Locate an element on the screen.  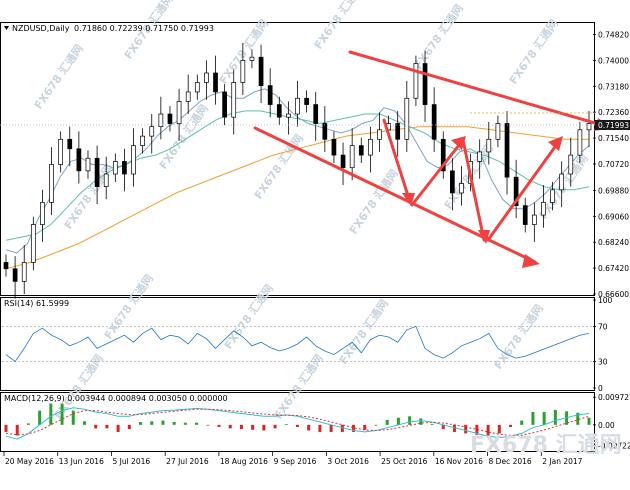
rsi-title: RSI(14) 61.5999 is located at coordinates (36, 303).